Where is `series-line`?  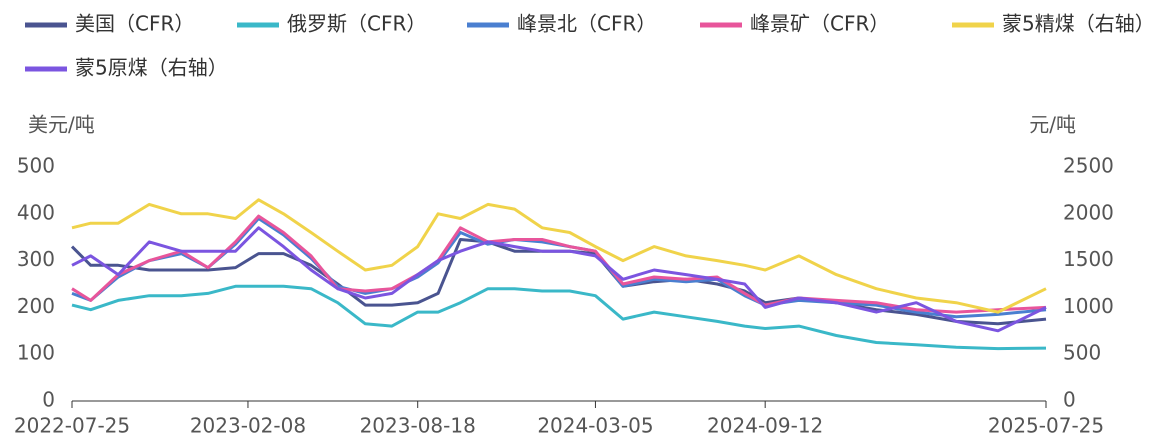 series-line is located at coordinates (559, 317).